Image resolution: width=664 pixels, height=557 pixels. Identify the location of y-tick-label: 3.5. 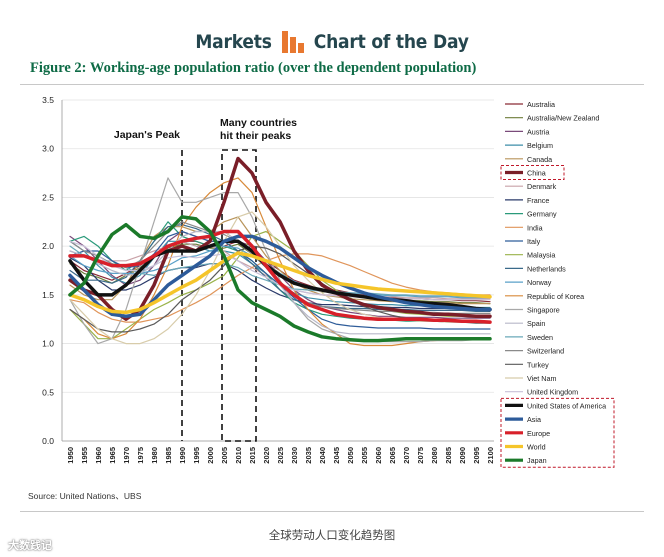
(48, 100).